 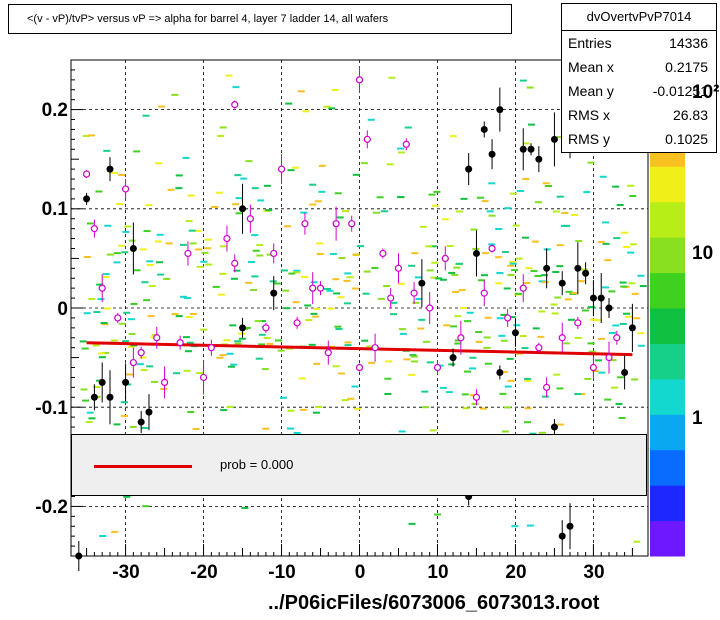 What do you see at coordinates (639, 17) in the screenshot?
I see `stats-name: dvOvertvPvP7014` at bounding box center [639, 17].